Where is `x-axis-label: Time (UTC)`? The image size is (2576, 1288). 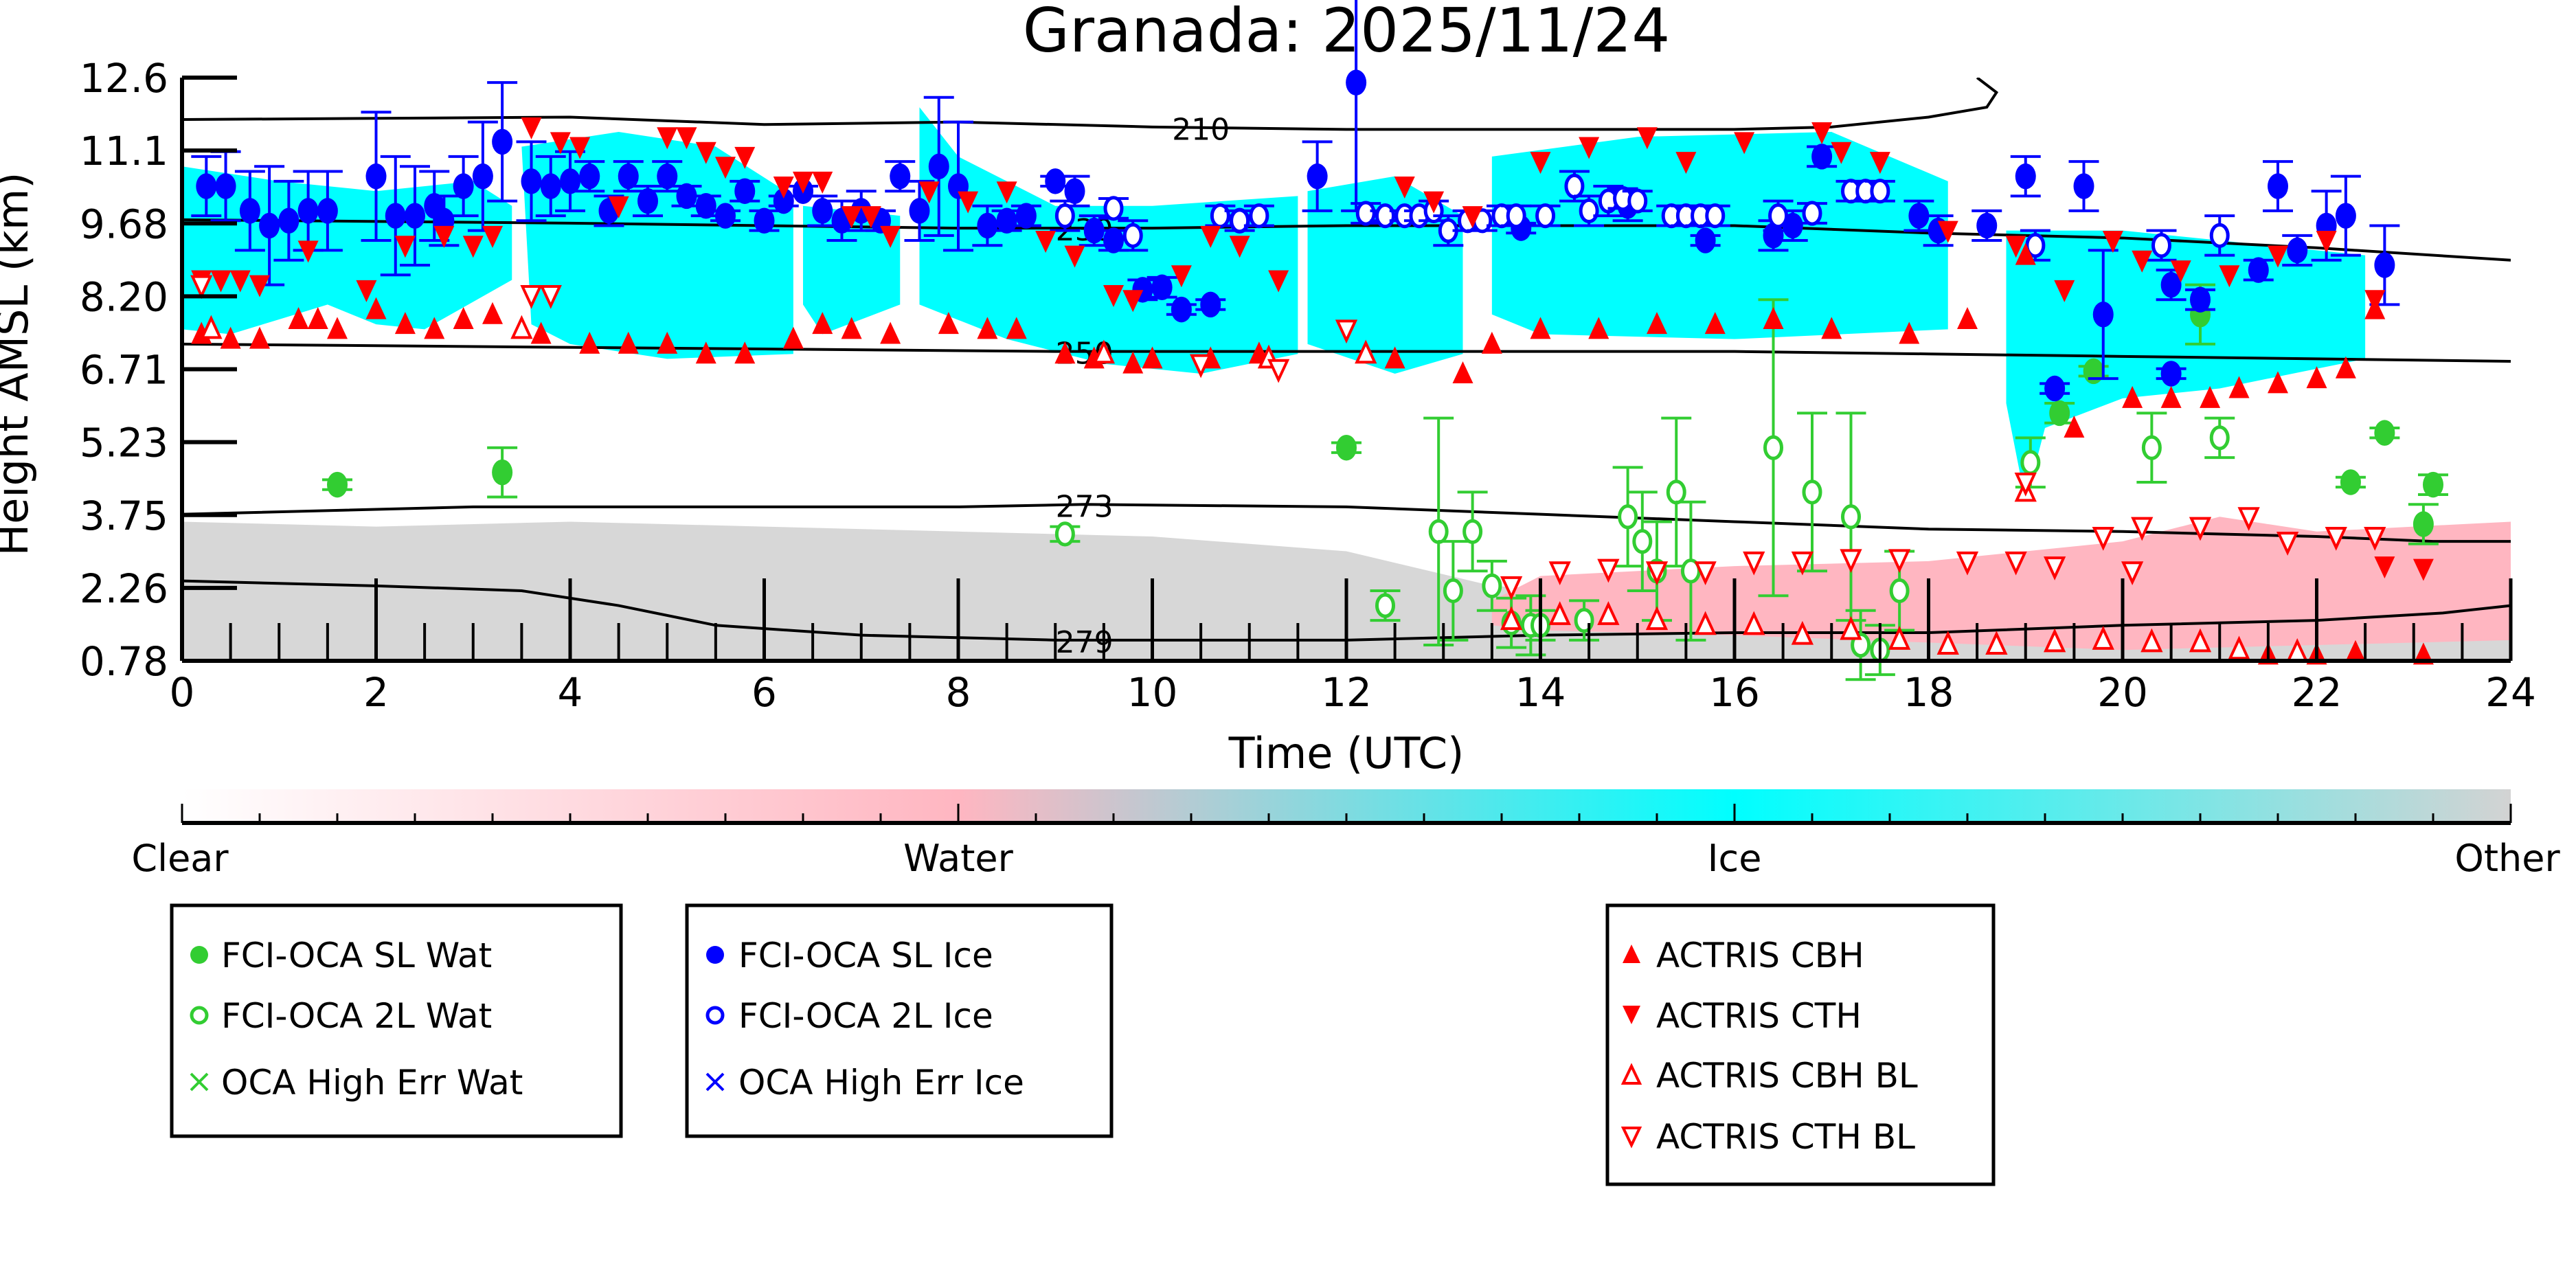 x-axis-label: Time (UTC) is located at coordinates (1346, 753).